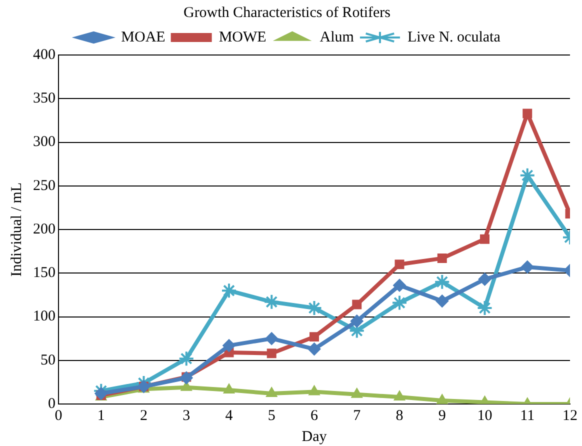 This screenshot has height=446, width=582. Describe the element at coordinates (337, 37) in the screenshot. I see `legend-label: Alum` at that location.